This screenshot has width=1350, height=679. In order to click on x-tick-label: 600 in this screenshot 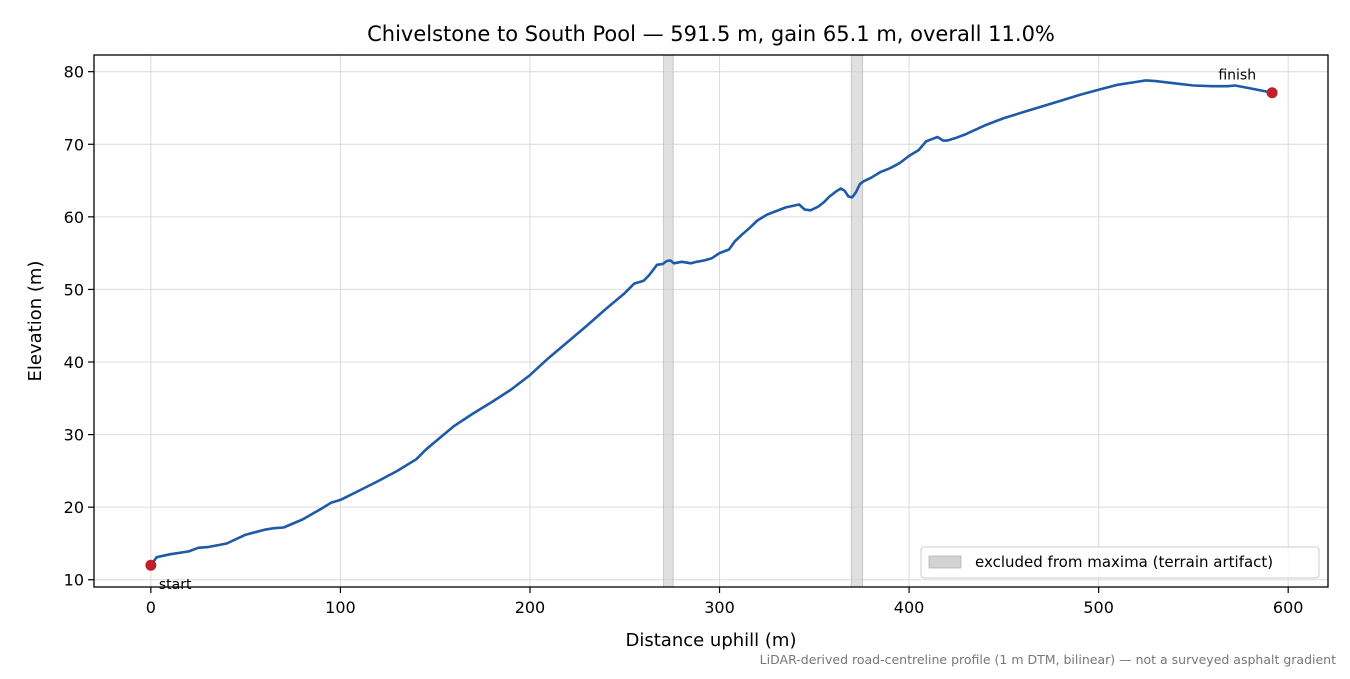, I will do `click(1288, 607)`.